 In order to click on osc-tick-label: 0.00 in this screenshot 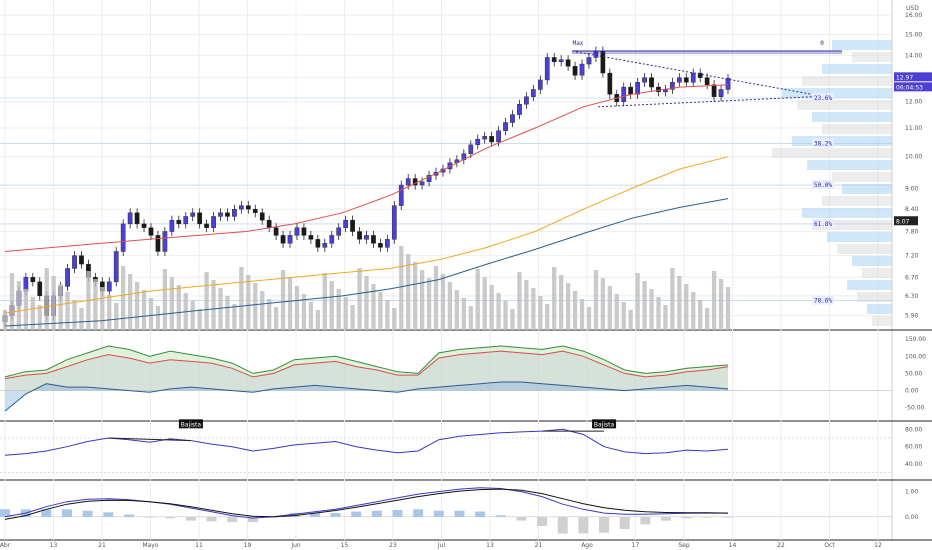, I will do `click(912, 391)`.